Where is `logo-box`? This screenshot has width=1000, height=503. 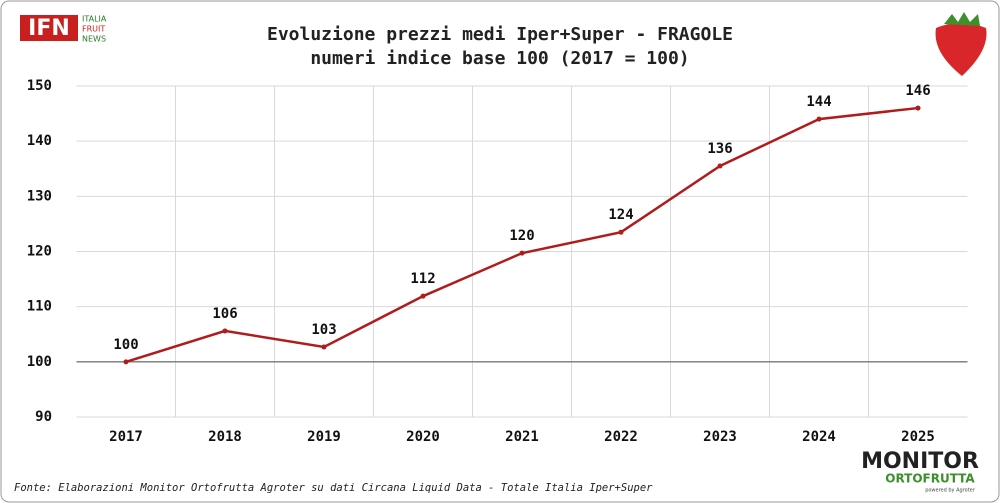 logo-box is located at coordinates (49, 28).